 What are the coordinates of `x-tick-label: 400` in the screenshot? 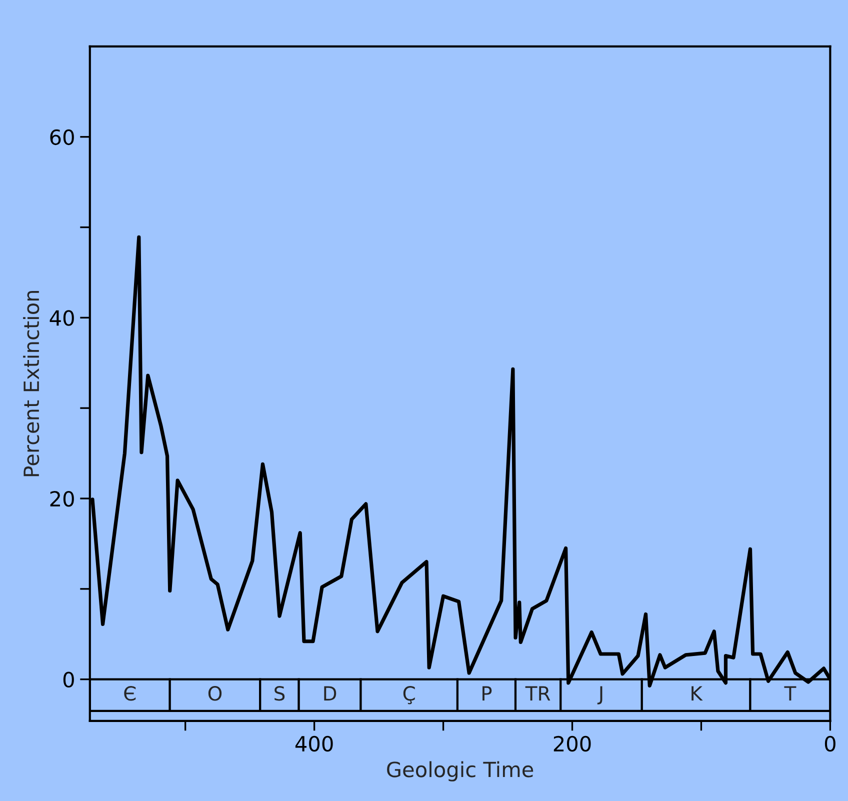 It's located at (314, 744).